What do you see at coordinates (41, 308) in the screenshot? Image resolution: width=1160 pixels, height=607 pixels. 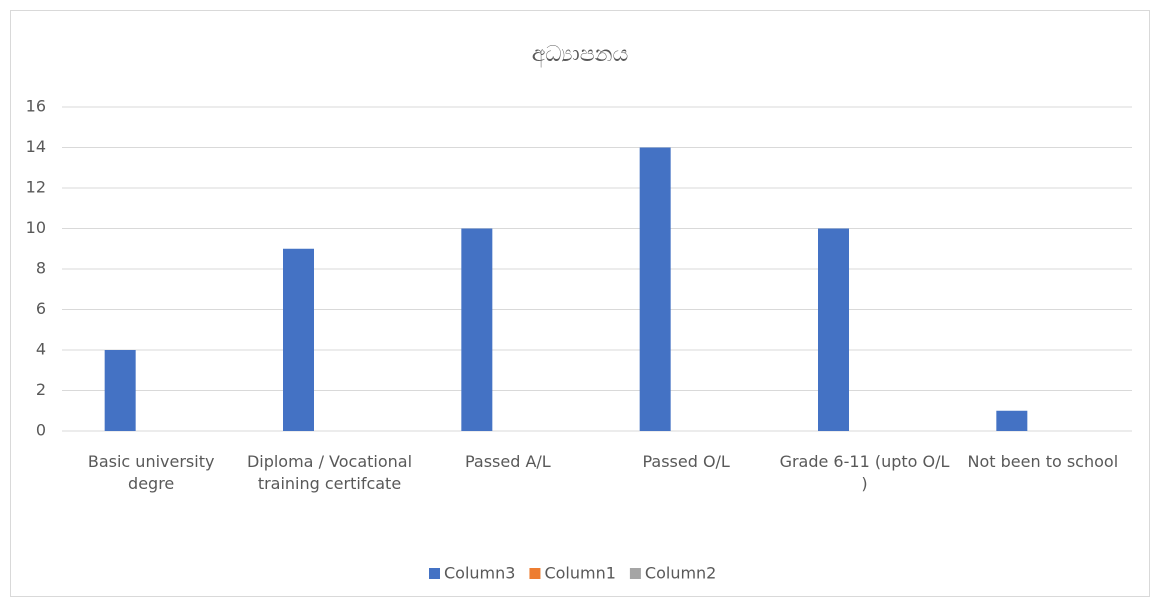 I see `y-tick-label: 6` at bounding box center [41, 308].